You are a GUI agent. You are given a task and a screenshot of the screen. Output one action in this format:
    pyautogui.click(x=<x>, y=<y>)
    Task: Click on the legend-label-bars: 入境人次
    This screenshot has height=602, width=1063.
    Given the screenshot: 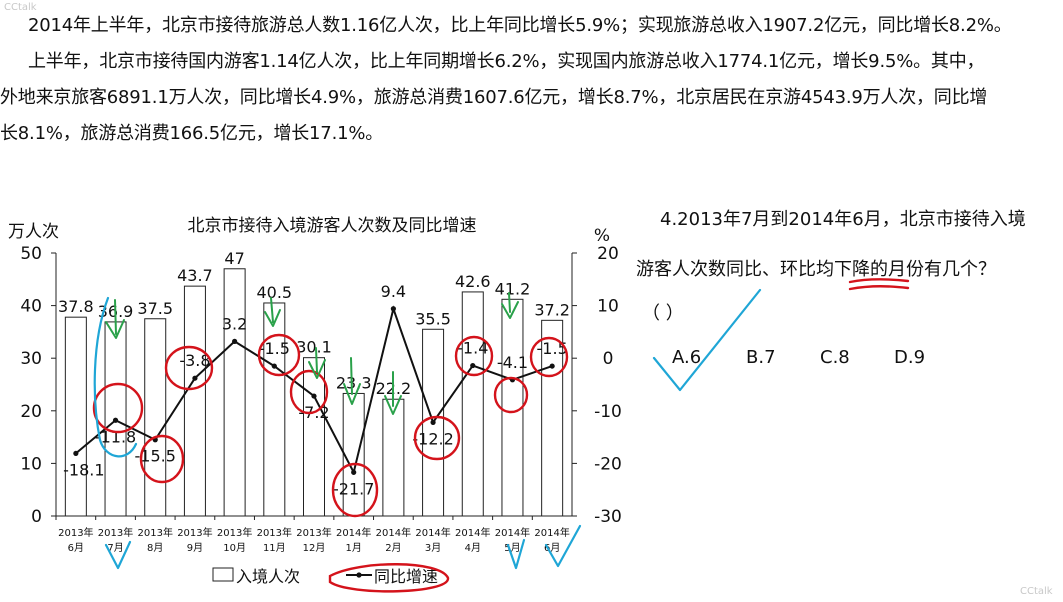 What is the action you would take?
    pyautogui.click(x=268, y=576)
    